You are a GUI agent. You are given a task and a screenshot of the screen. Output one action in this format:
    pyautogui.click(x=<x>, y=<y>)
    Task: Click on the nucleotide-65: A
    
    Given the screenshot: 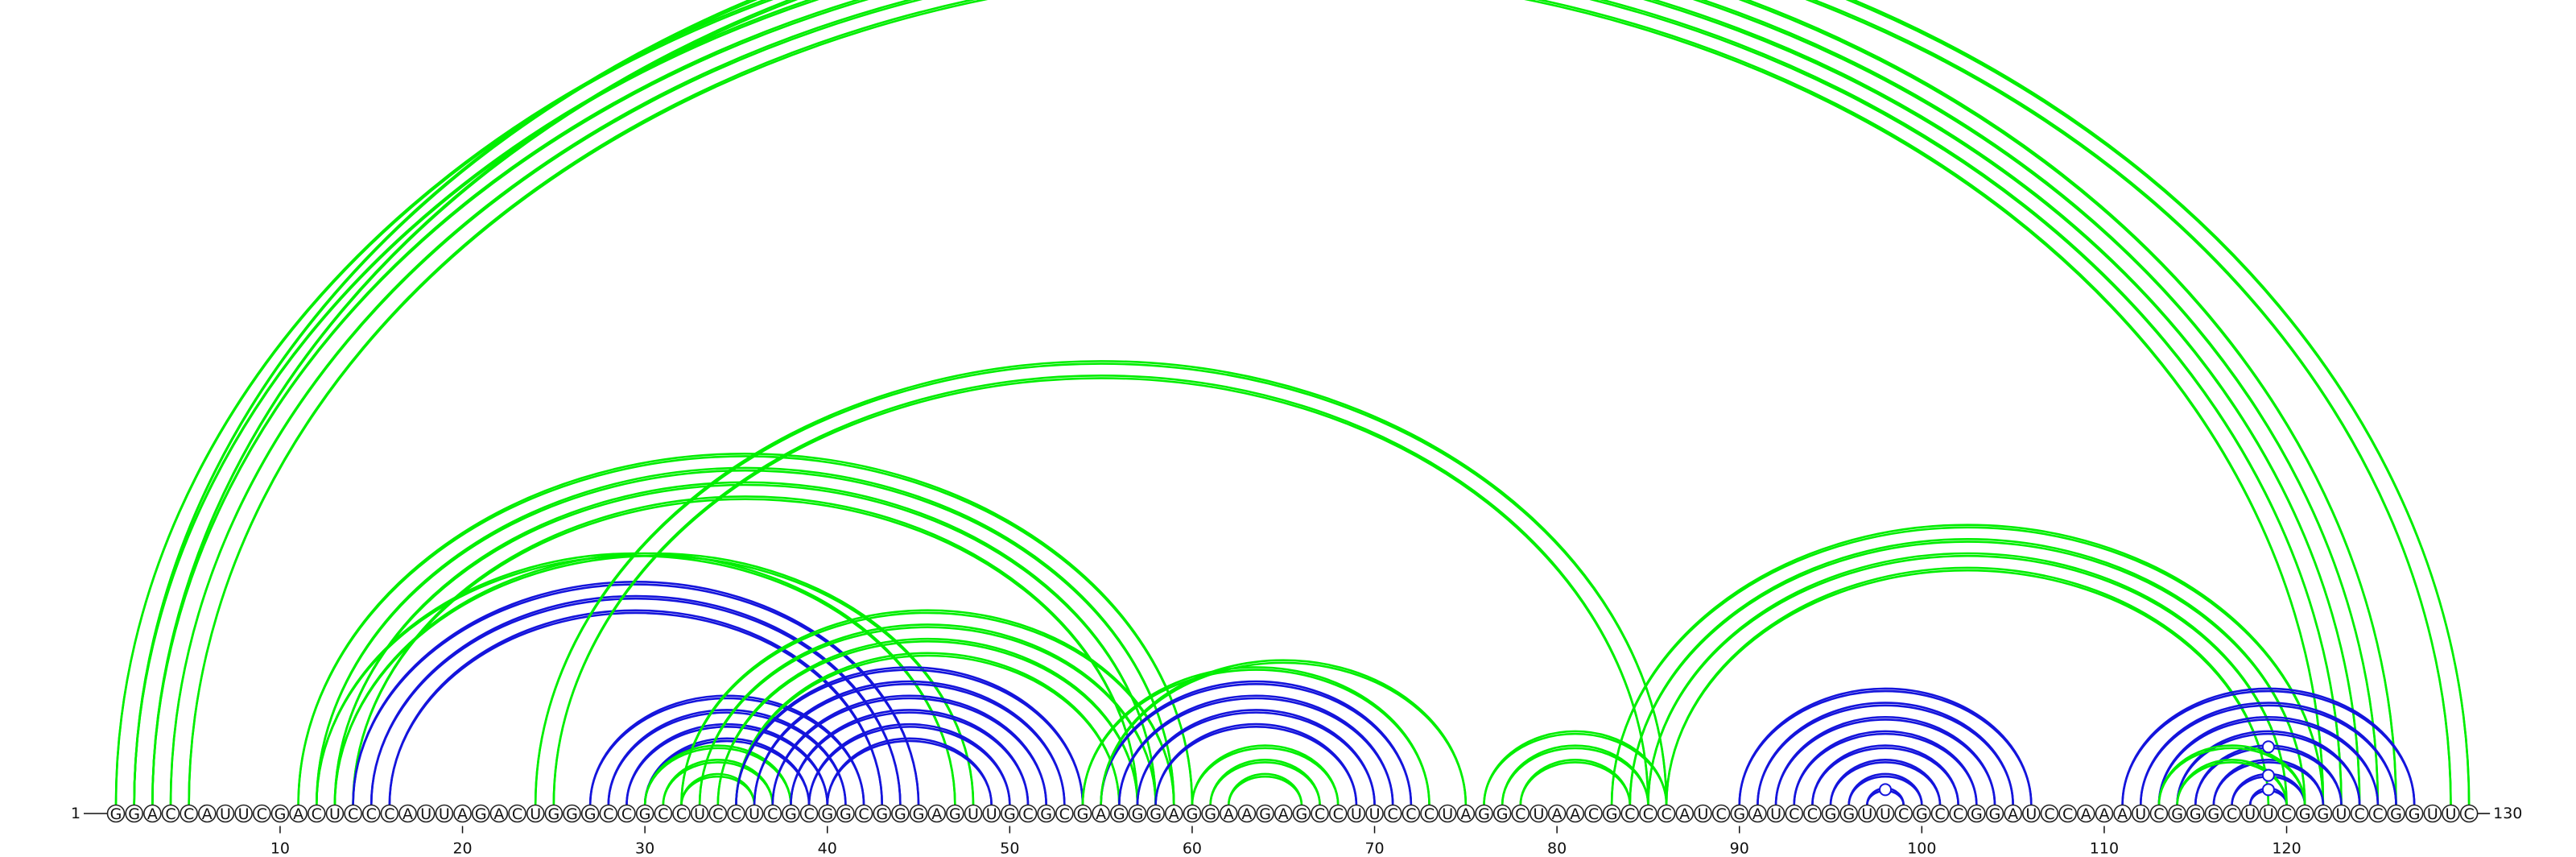 What is the action you would take?
    pyautogui.click(x=1283, y=813)
    